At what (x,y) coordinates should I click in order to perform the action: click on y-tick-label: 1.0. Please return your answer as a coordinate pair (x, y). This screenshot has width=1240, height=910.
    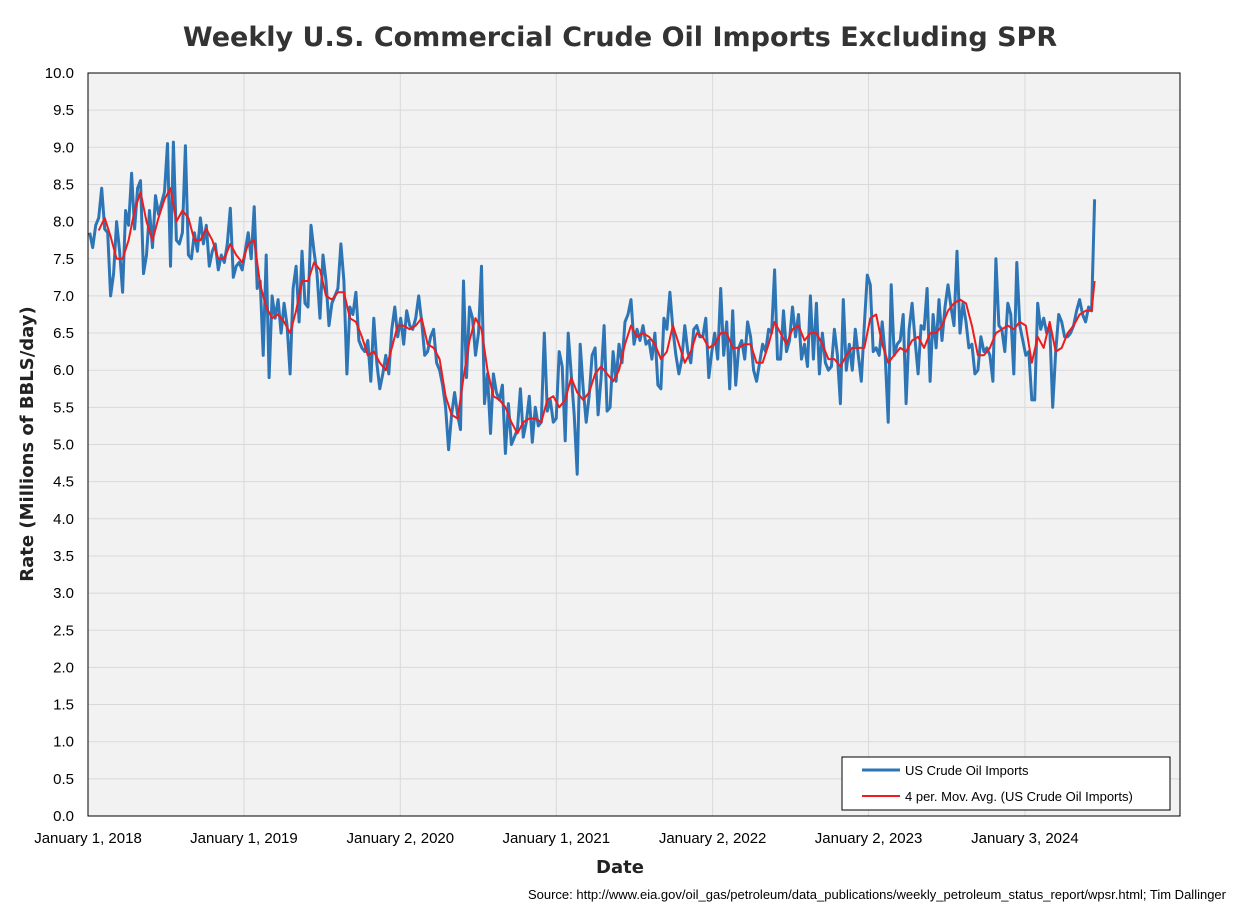
    Looking at the image, I should click on (63, 742).